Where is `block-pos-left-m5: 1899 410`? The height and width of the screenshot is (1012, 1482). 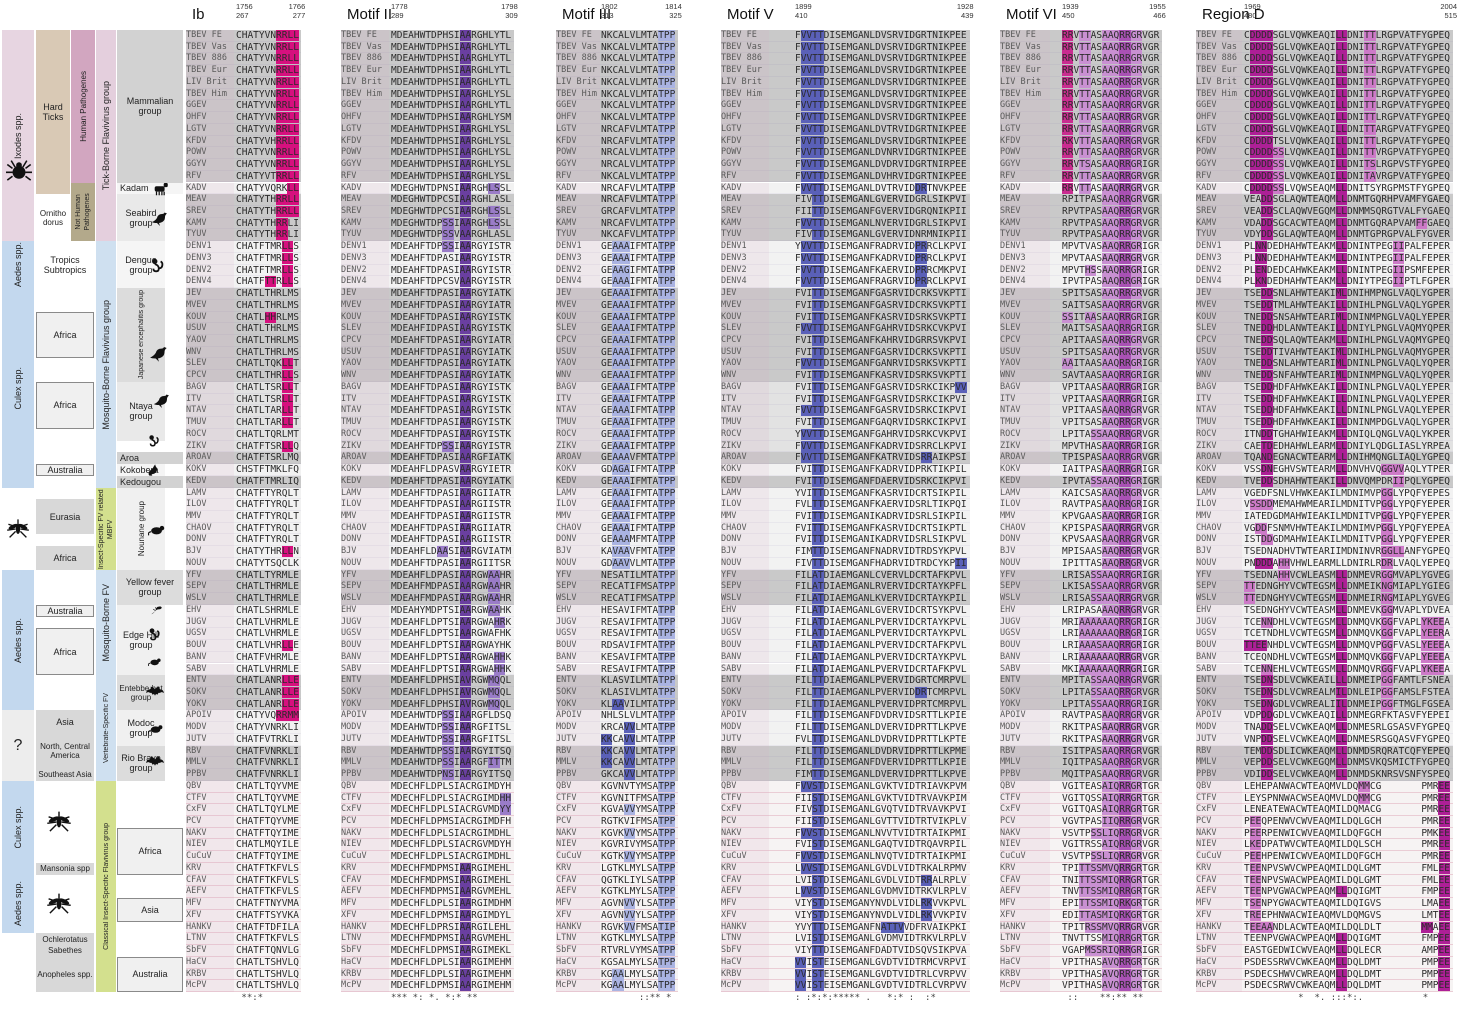 block-pos-left-m5: 1899 410 is located at coordinates (803, 11).